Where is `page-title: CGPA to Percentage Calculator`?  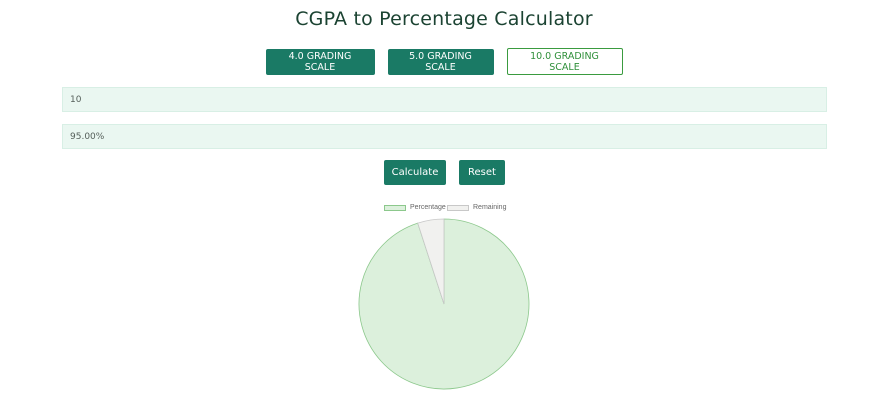 page-title: CGPA to Percentage Calculator is located at coordinates (444, 19).